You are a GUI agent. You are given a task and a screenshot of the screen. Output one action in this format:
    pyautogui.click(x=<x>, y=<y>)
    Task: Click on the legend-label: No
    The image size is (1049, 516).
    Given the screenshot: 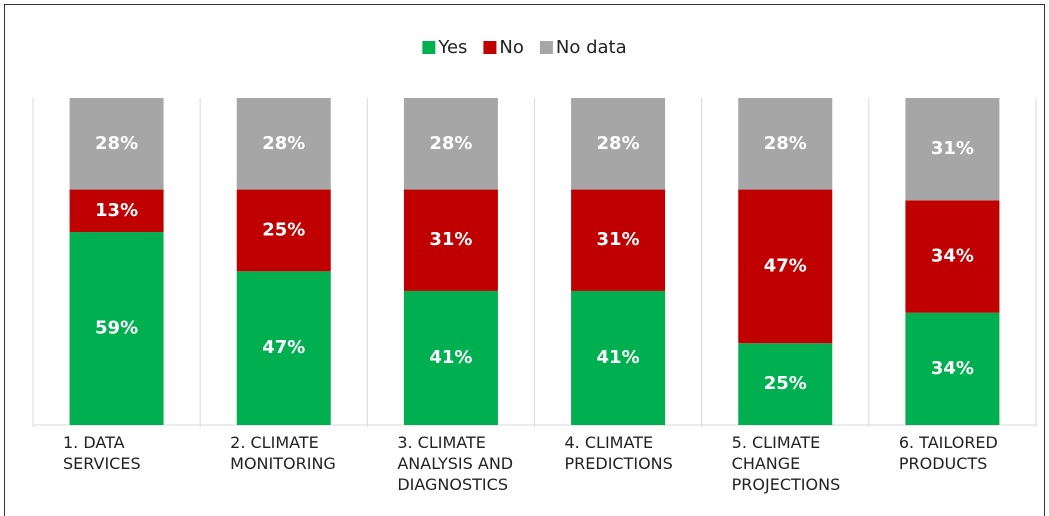 What is the action you would take?
    pyautogui.click(x=511, y=47)
    